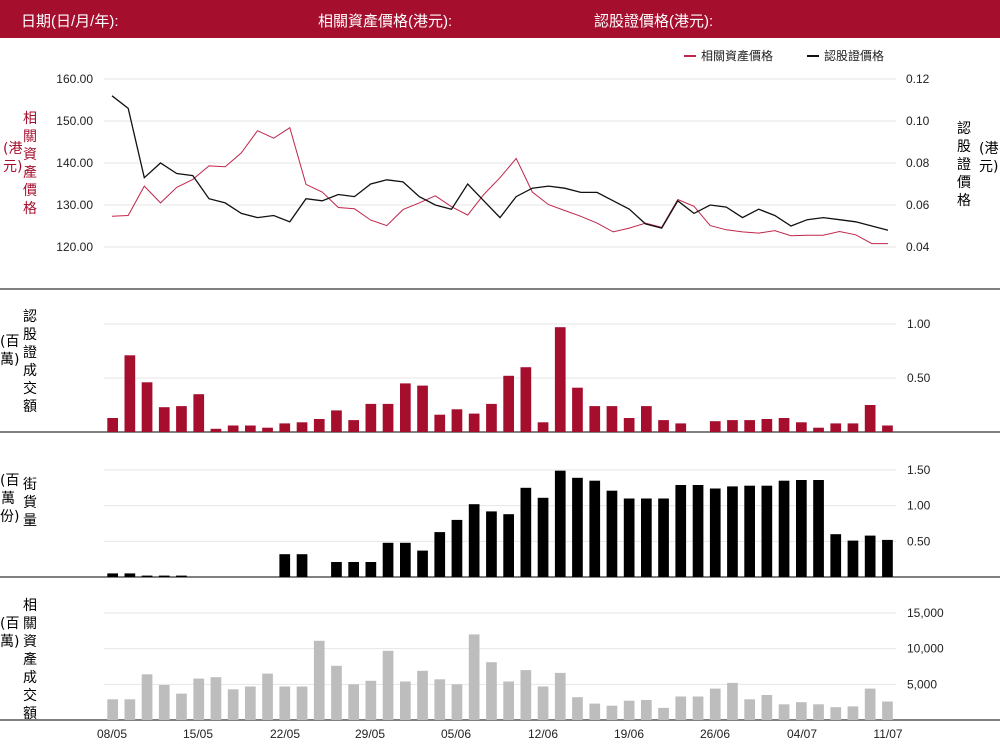 The width and height of the screenshot is (1000, 751). I want to click on left-axis-unit: (港元), so click(13, 158).